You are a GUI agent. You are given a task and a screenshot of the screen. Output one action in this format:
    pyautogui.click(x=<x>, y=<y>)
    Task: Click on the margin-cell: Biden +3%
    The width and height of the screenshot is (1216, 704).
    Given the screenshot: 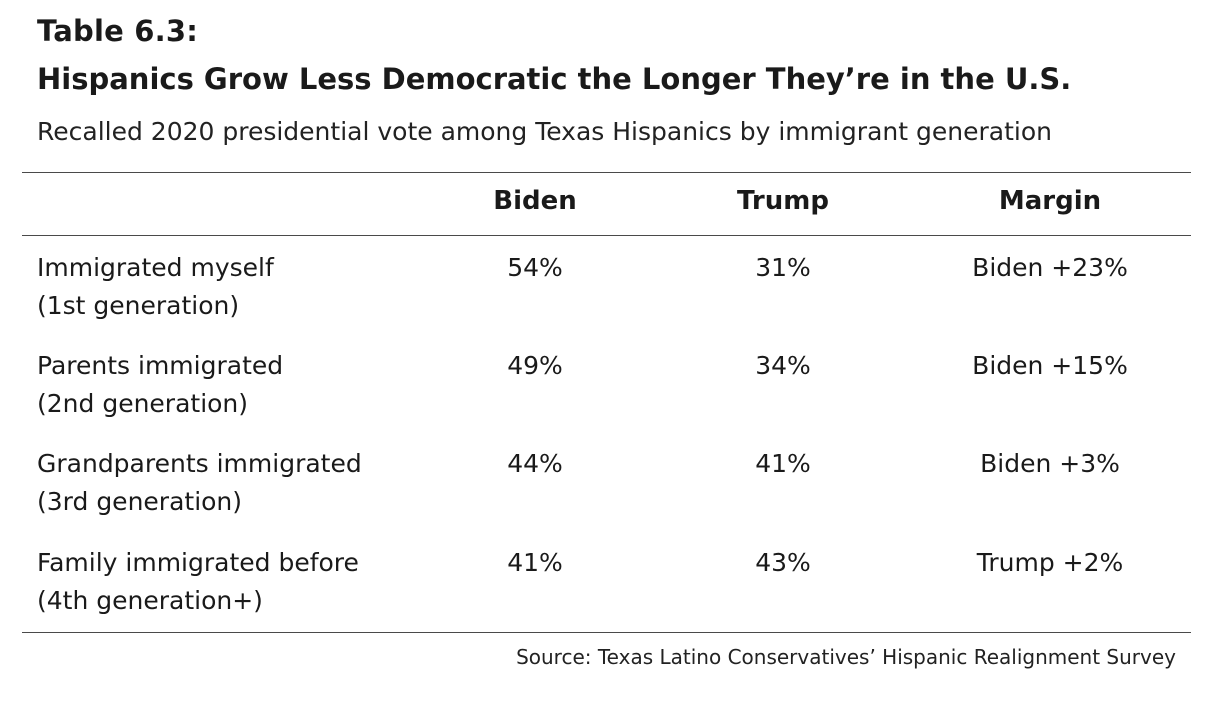 What is the action you would take?
    pyautogui.click(x=1050, y=463)
    